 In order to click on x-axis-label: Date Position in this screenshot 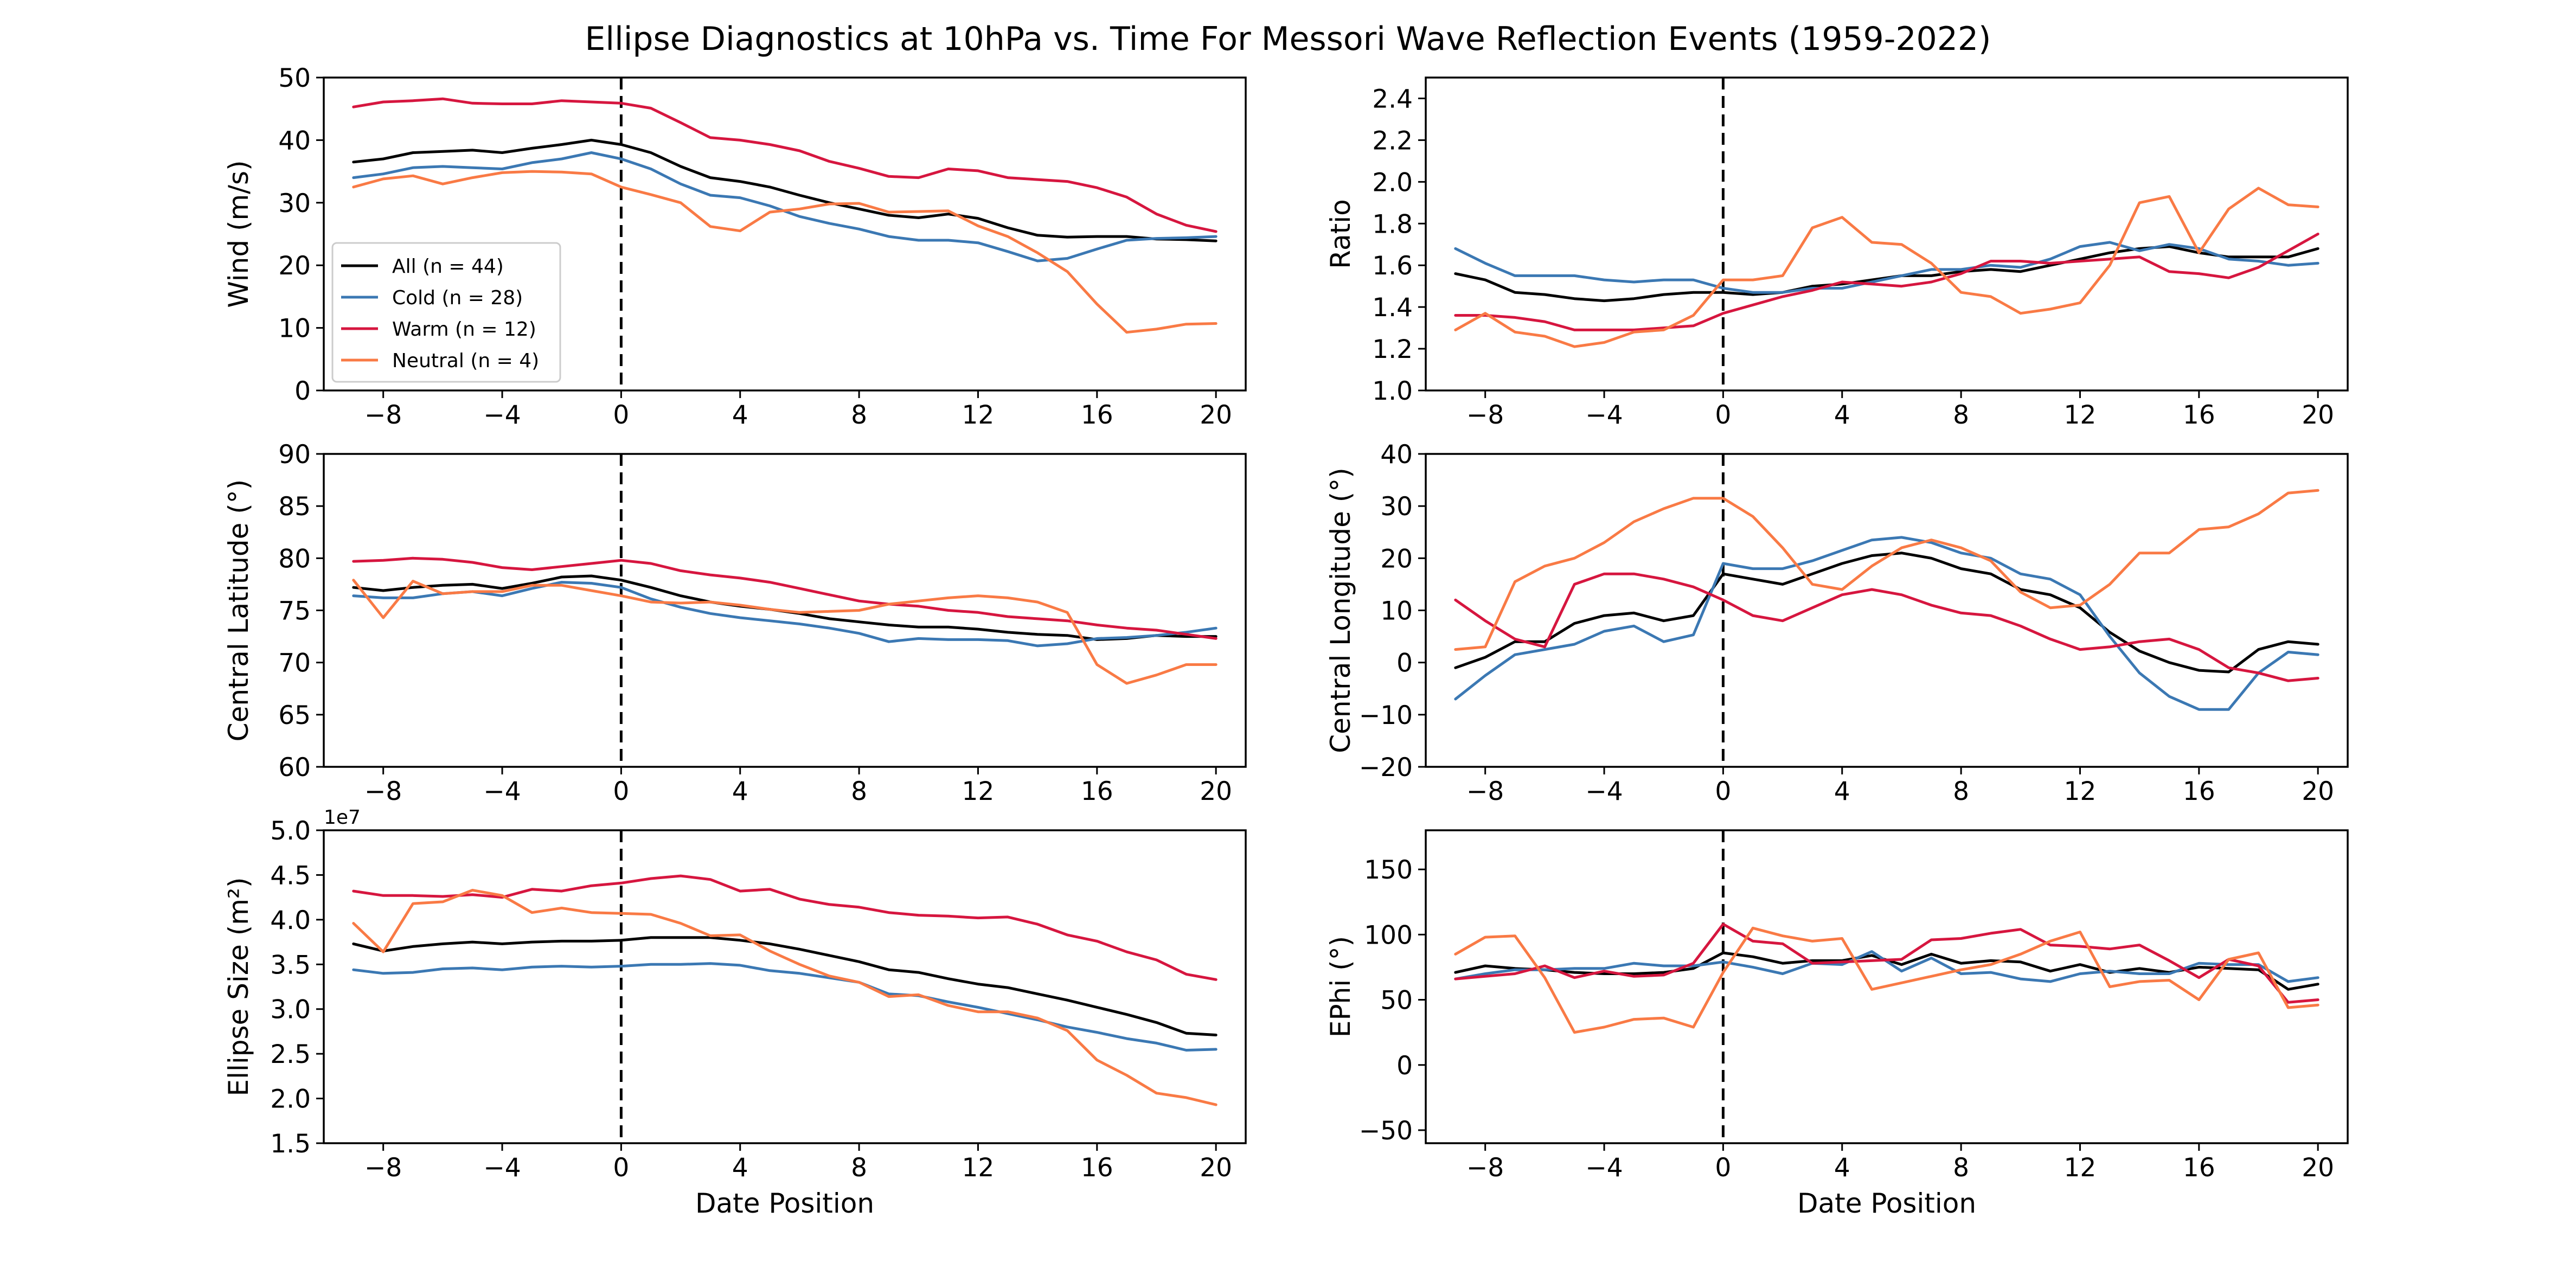, I will do `click(1886, 1203)`.